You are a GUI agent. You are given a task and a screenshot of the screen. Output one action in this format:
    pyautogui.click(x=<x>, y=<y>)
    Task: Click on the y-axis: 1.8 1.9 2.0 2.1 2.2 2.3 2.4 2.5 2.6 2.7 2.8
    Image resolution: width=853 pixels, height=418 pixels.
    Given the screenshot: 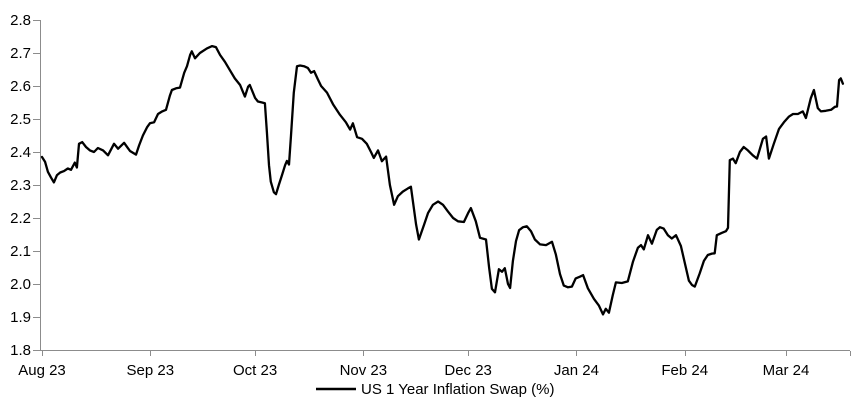 What is the action you would take?
    pyautogui.click(x=25, y=185)
    